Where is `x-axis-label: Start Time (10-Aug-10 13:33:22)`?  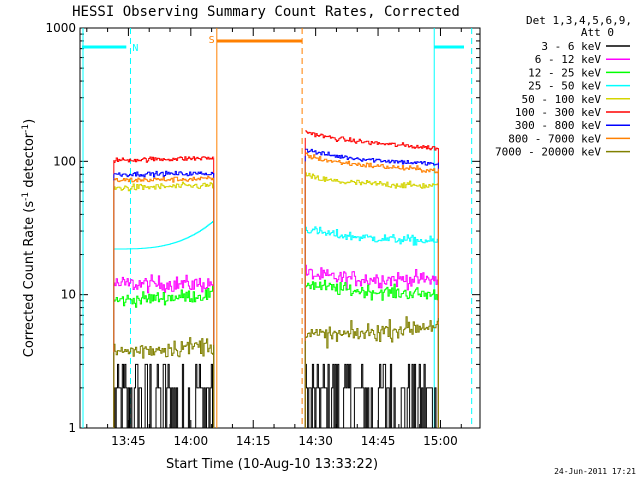
x-axis-label: Start Time (10-Aug-10 13:33:22) is located at coordinates (272, 464).